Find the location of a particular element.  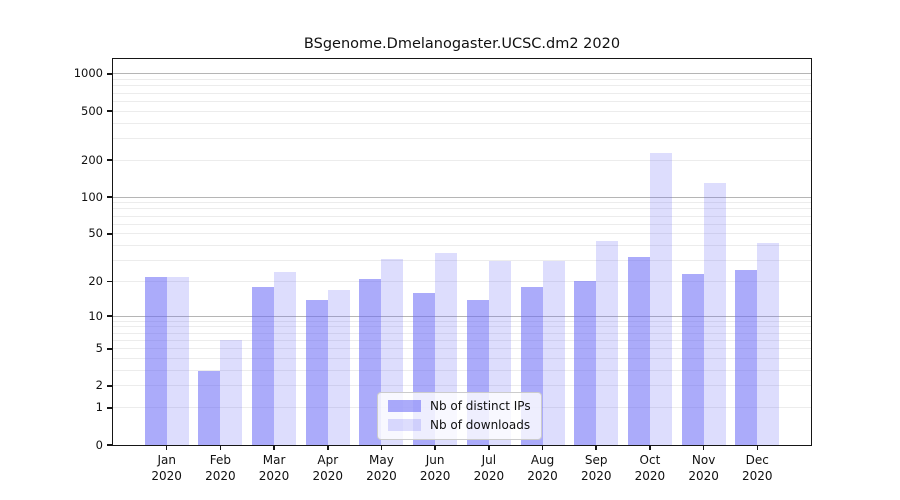

bar-distinct-ips-jan is located at coordinates (155, 360).